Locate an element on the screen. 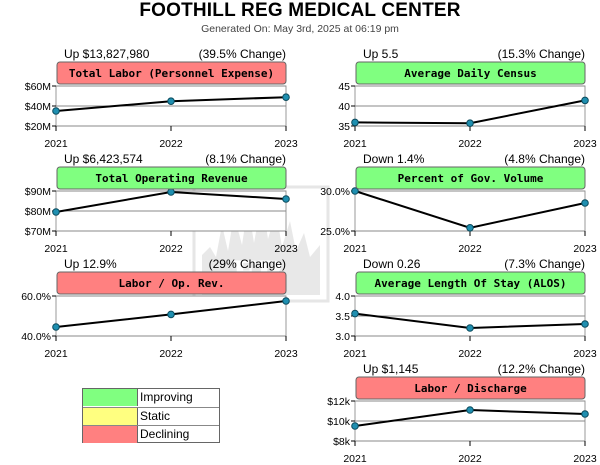 The height and width of the screenshot is (465, 600). report-title: FOOTHILL REG MEDICAL CENTER is located at coordinates (300, 10).